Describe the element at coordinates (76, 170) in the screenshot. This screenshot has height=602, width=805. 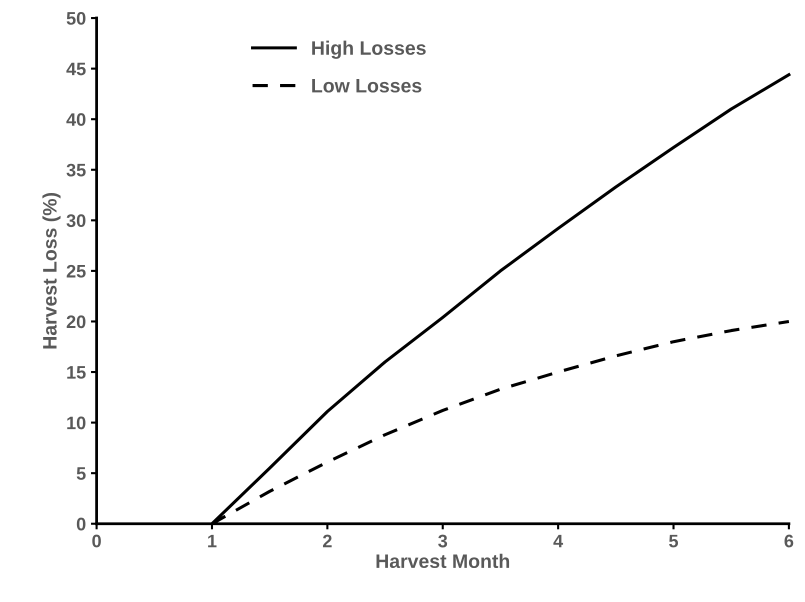
I see `y-tick-label: 35` at that location.